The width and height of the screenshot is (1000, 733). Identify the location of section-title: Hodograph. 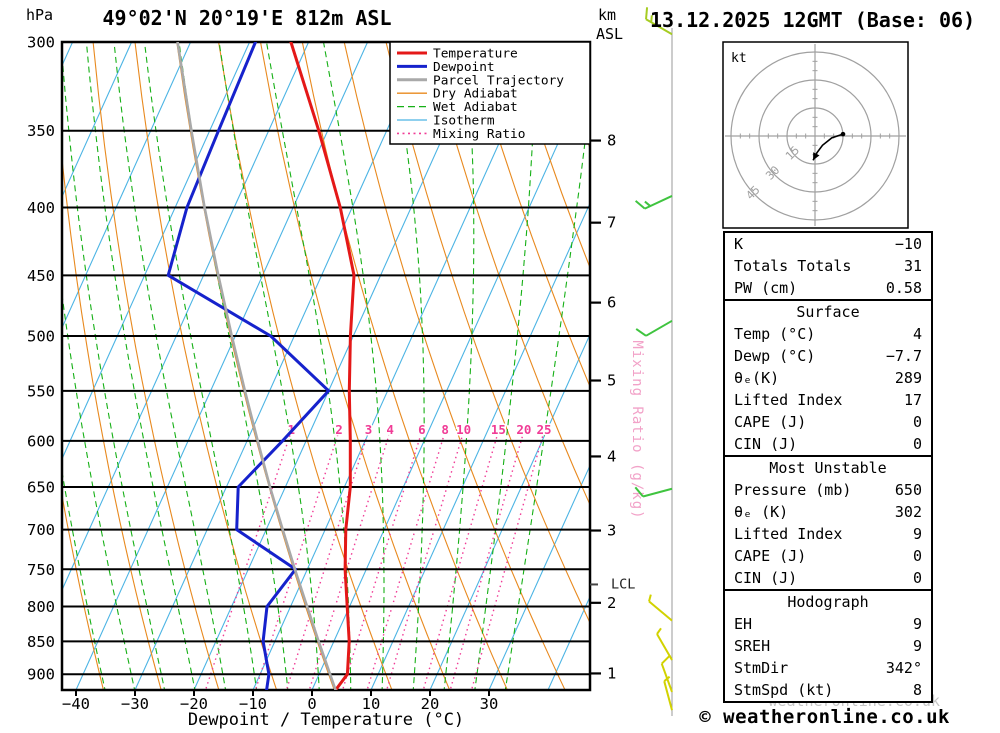
(828, 602).